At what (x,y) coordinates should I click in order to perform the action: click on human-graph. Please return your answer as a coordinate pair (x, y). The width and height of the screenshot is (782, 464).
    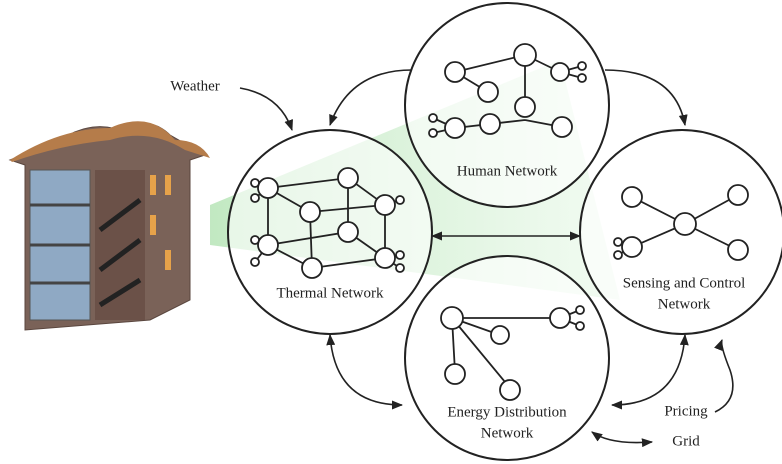
    Looking at the image, I should click on (507, 91).